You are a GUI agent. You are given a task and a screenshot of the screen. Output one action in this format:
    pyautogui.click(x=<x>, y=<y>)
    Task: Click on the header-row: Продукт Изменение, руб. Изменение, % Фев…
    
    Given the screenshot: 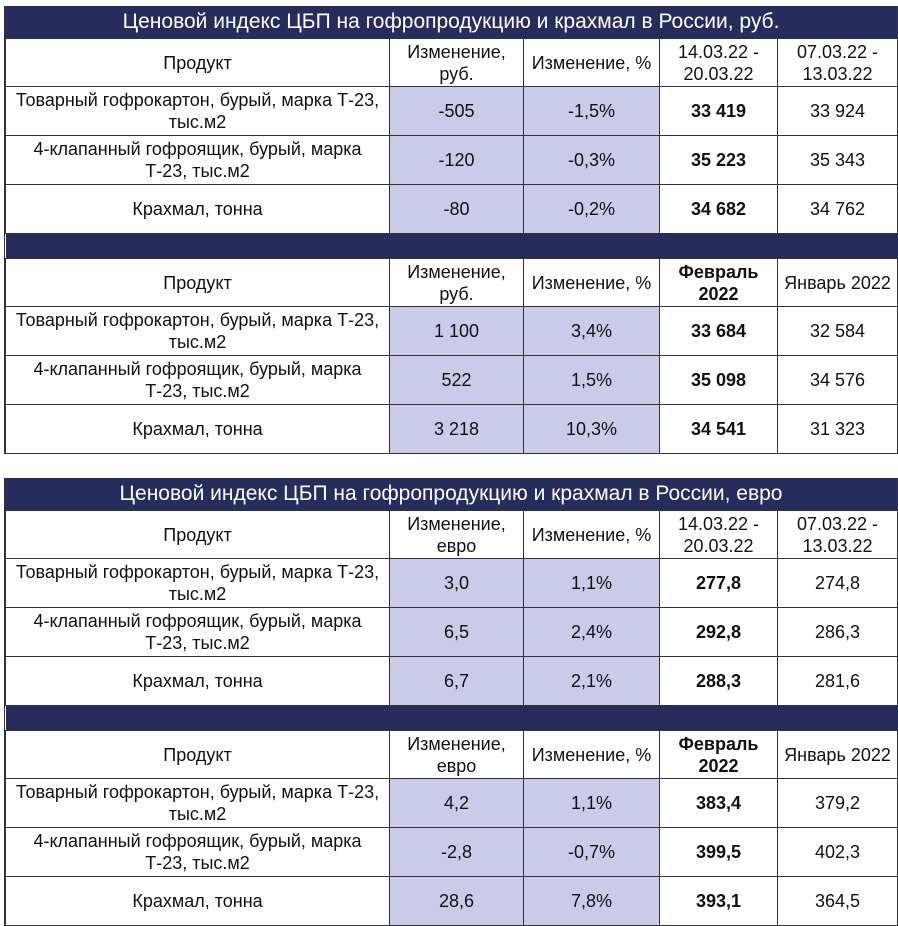 What is the action you would take?
    pyautogui.click(x=451, y=282)
    